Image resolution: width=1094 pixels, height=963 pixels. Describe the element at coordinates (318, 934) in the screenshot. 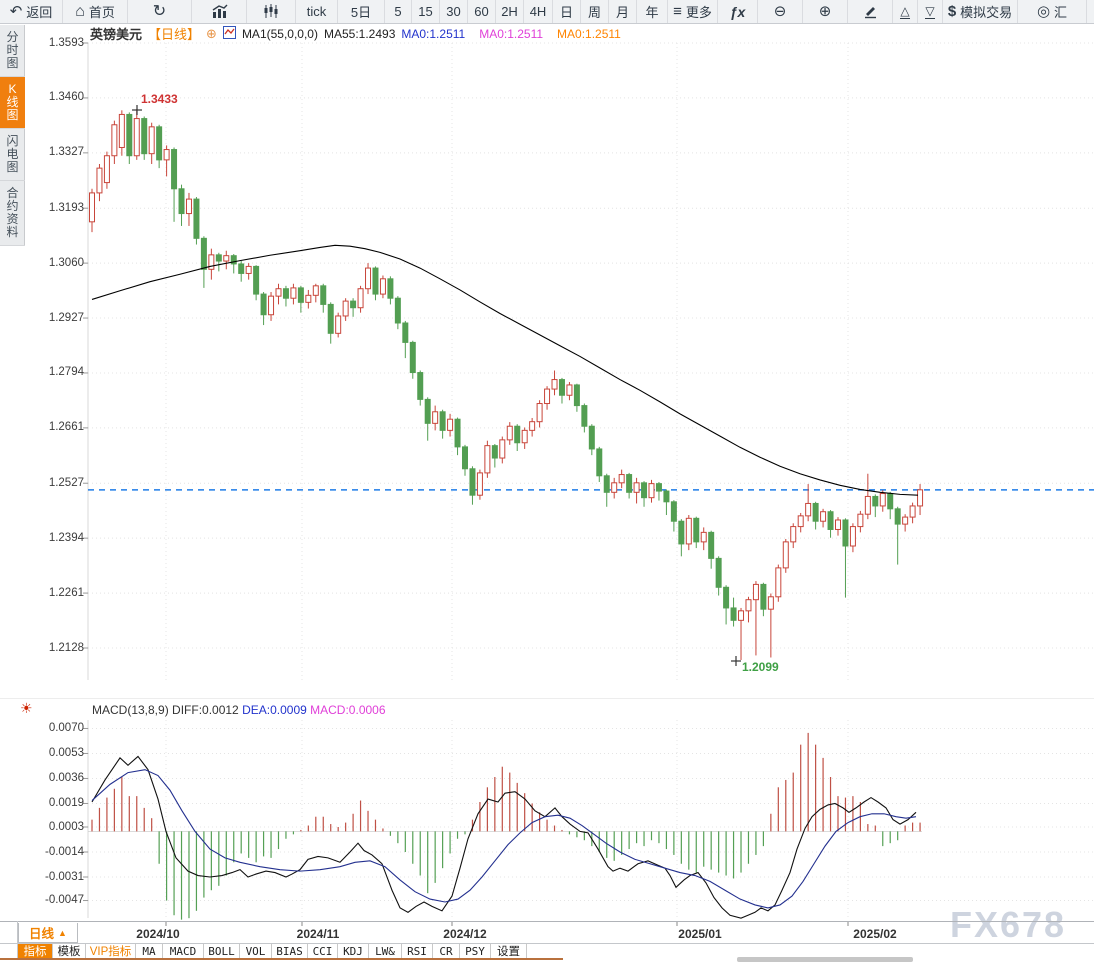

I see `time-axis-label-1: 2024/11` at that location.